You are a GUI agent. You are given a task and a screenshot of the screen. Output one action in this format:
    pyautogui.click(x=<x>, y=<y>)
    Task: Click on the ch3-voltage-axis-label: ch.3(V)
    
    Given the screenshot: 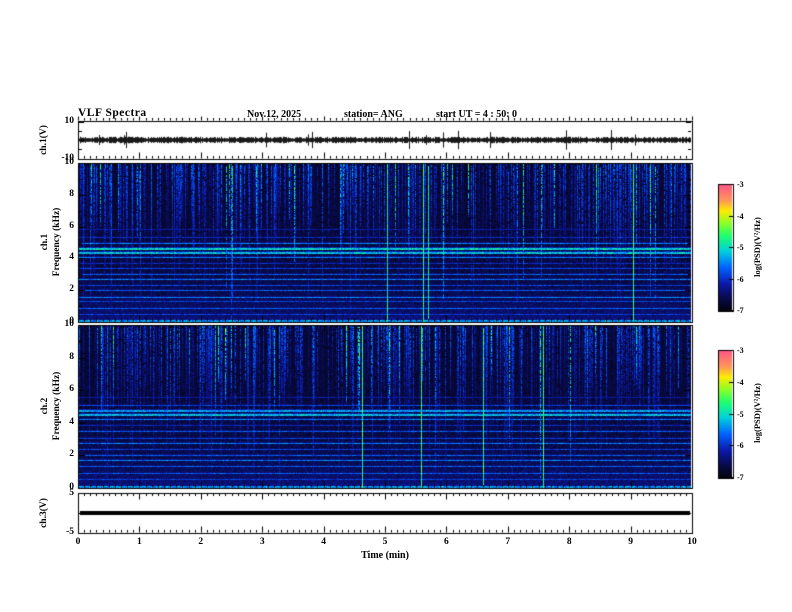 What is the action you would take?
    pyautogui.click(x=44, y=513)
    